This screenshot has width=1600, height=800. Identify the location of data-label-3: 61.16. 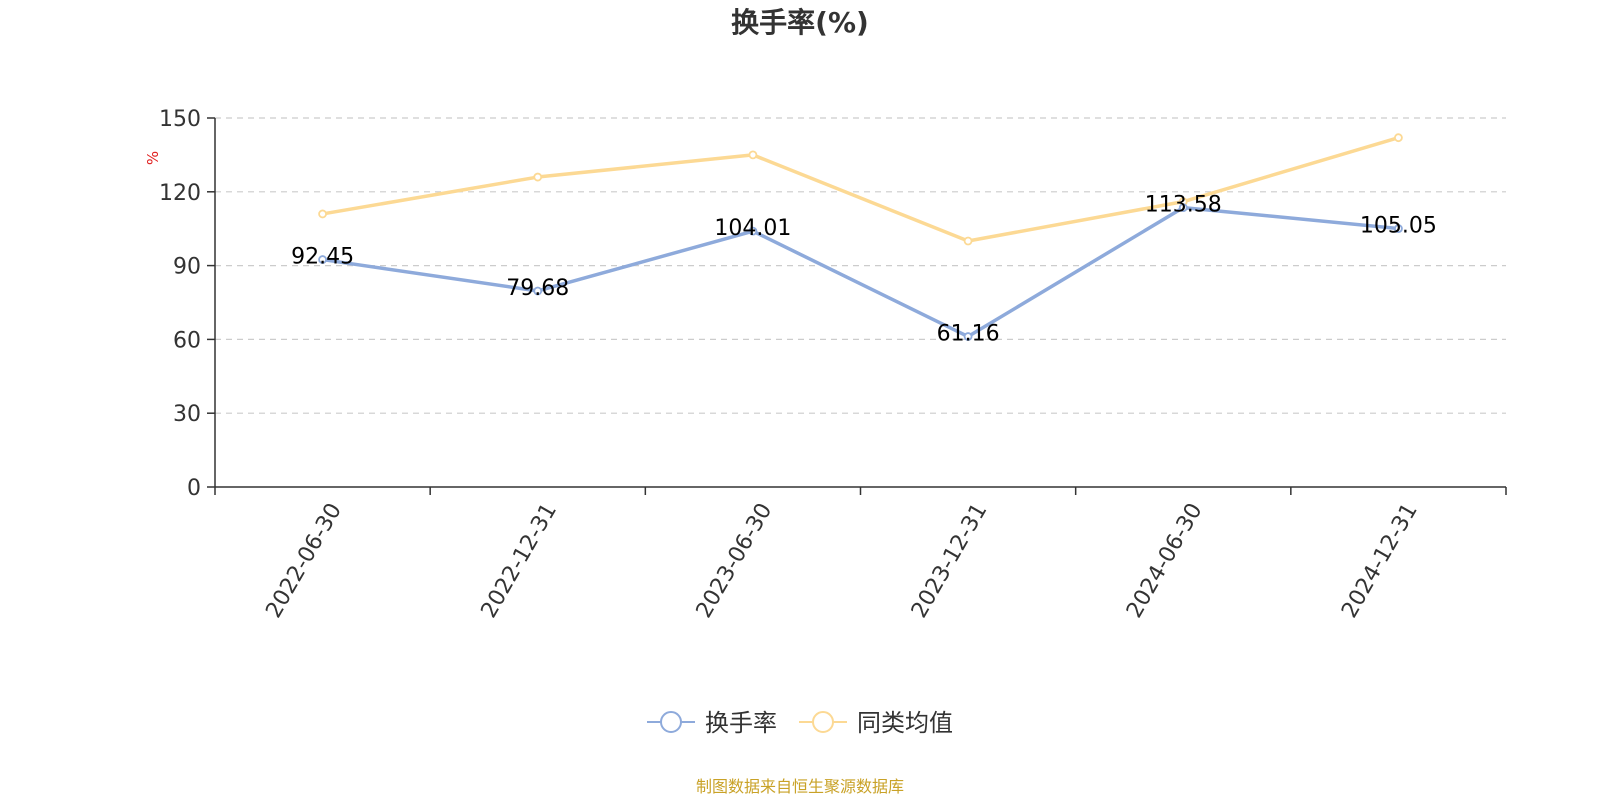
(968, 334).